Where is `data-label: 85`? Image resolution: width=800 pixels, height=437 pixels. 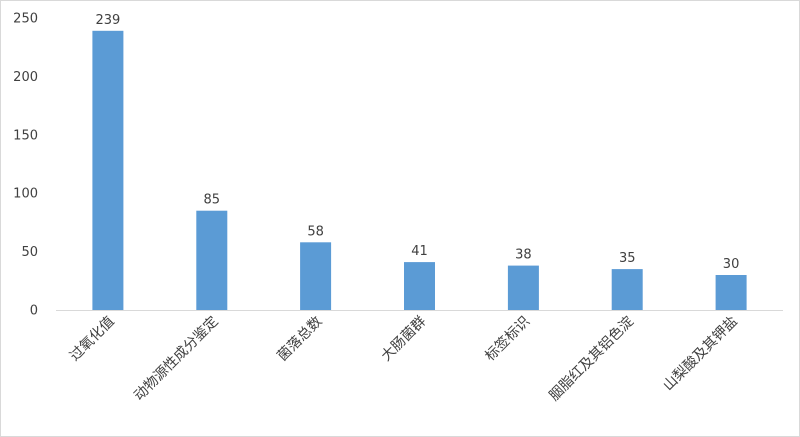
data-label: 85 is located at coordinates (212, 200).